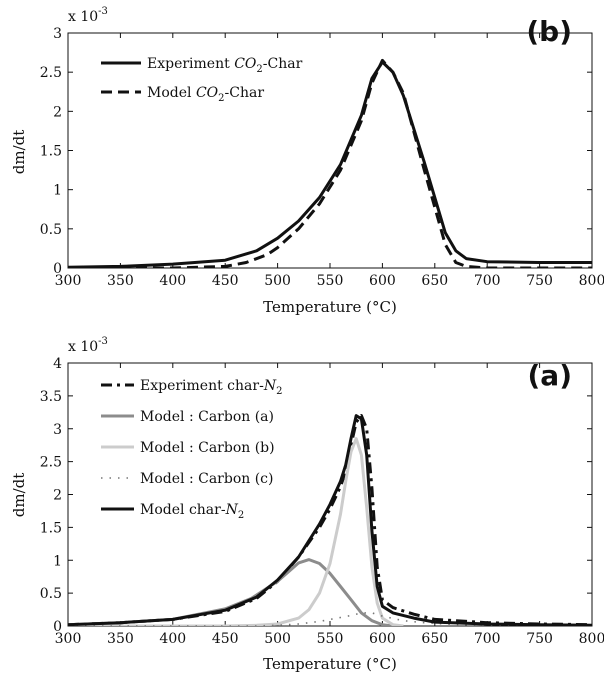 Image resolution: width=604 pixels, height=675 pixels. Describe the element at coordinates (550, 375) in the screenshot. I see `panel-label: (a)` at that location.